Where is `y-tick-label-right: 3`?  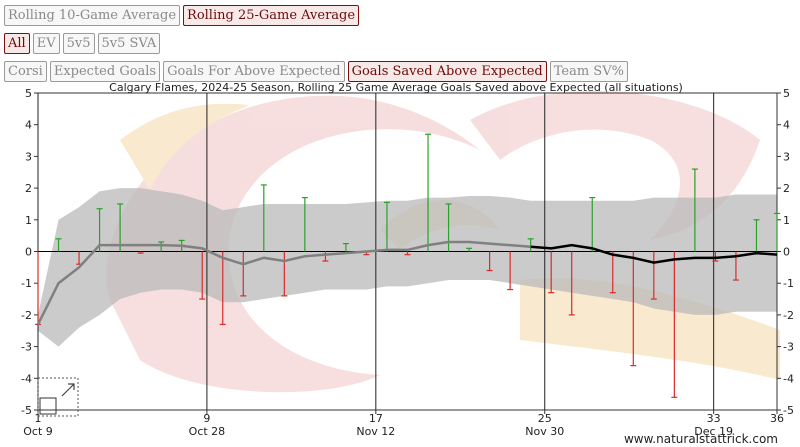
y-tick-label-right: 3 is located at coordinates (786, 156).